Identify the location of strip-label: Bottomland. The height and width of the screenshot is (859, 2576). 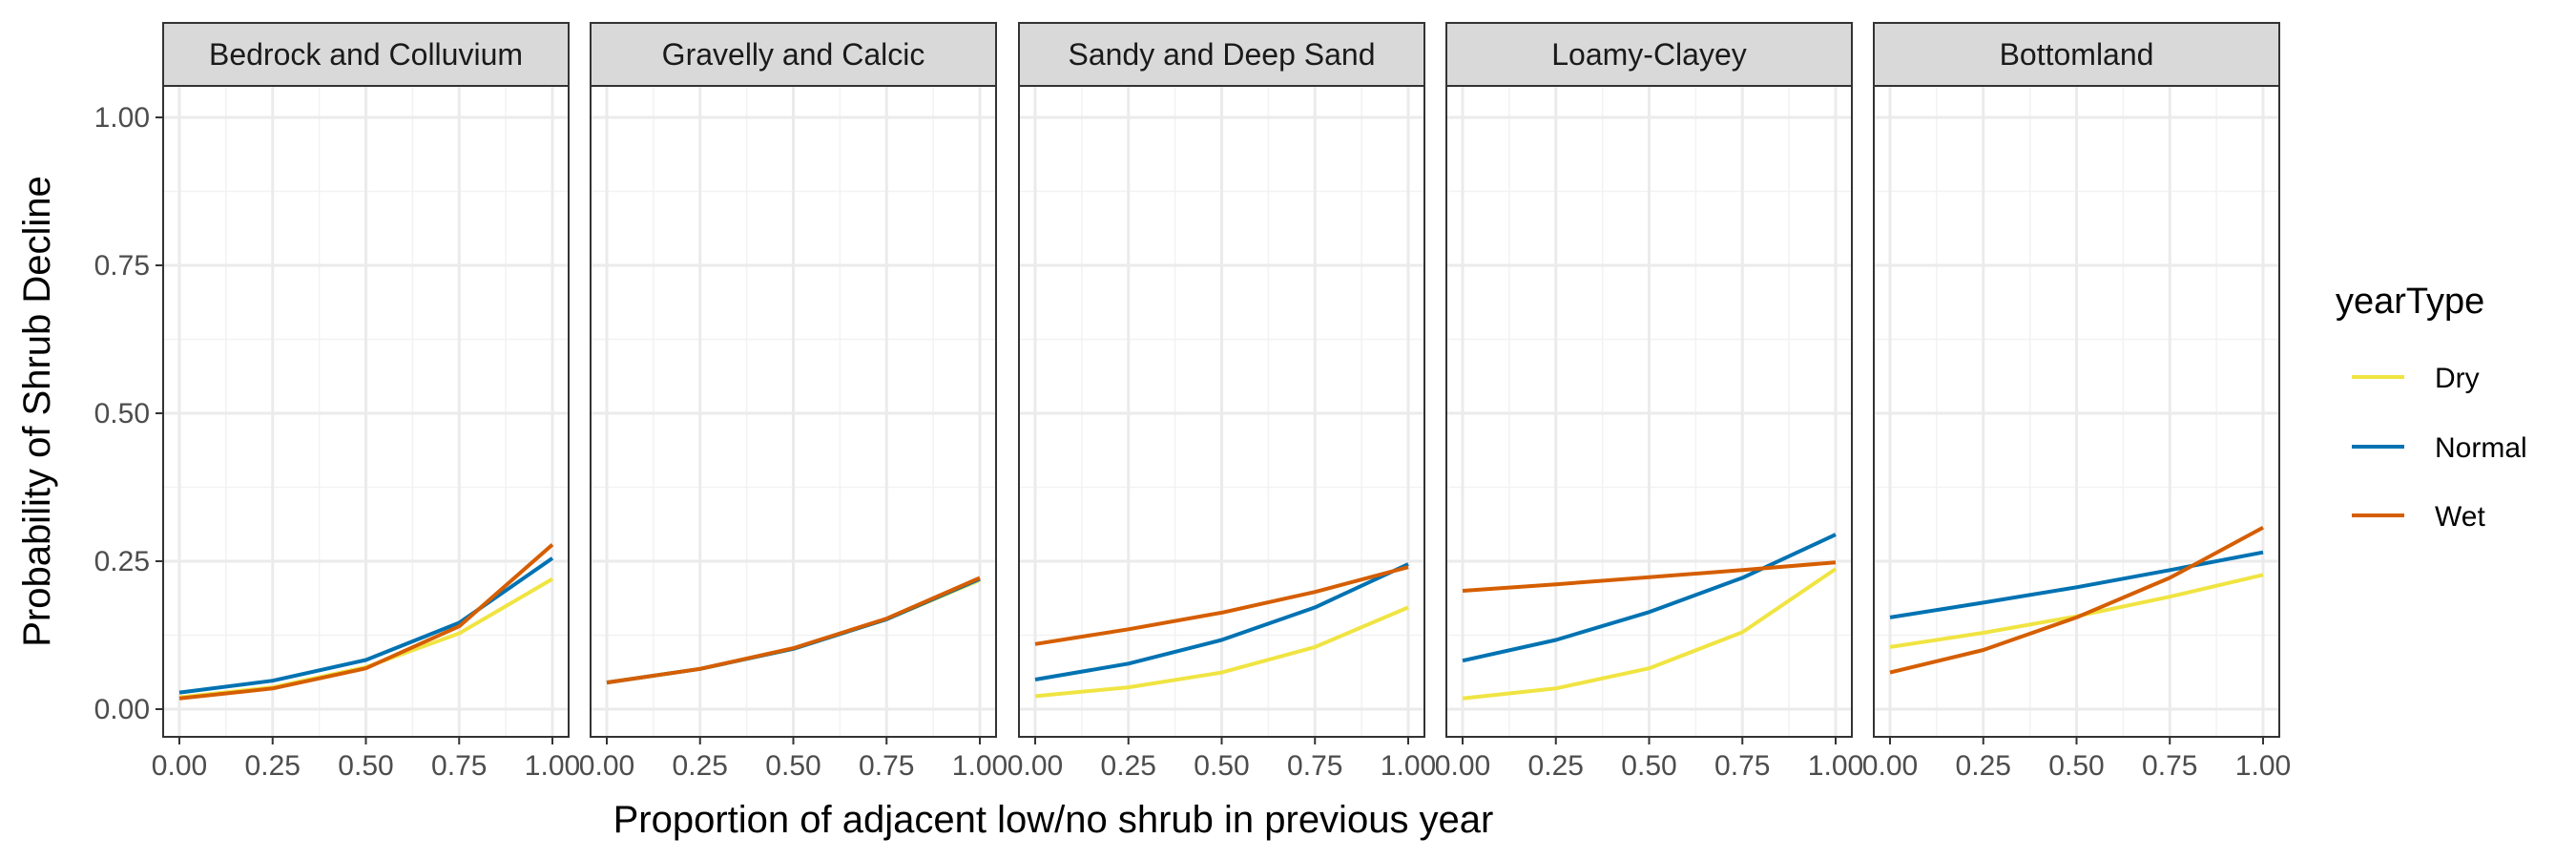
(2077, 54).